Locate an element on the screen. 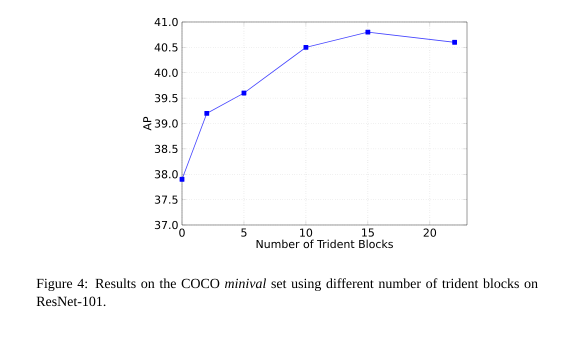 The image size is (585, 348). y-tick-label: 38.0 is located at coordinates (166, 174).